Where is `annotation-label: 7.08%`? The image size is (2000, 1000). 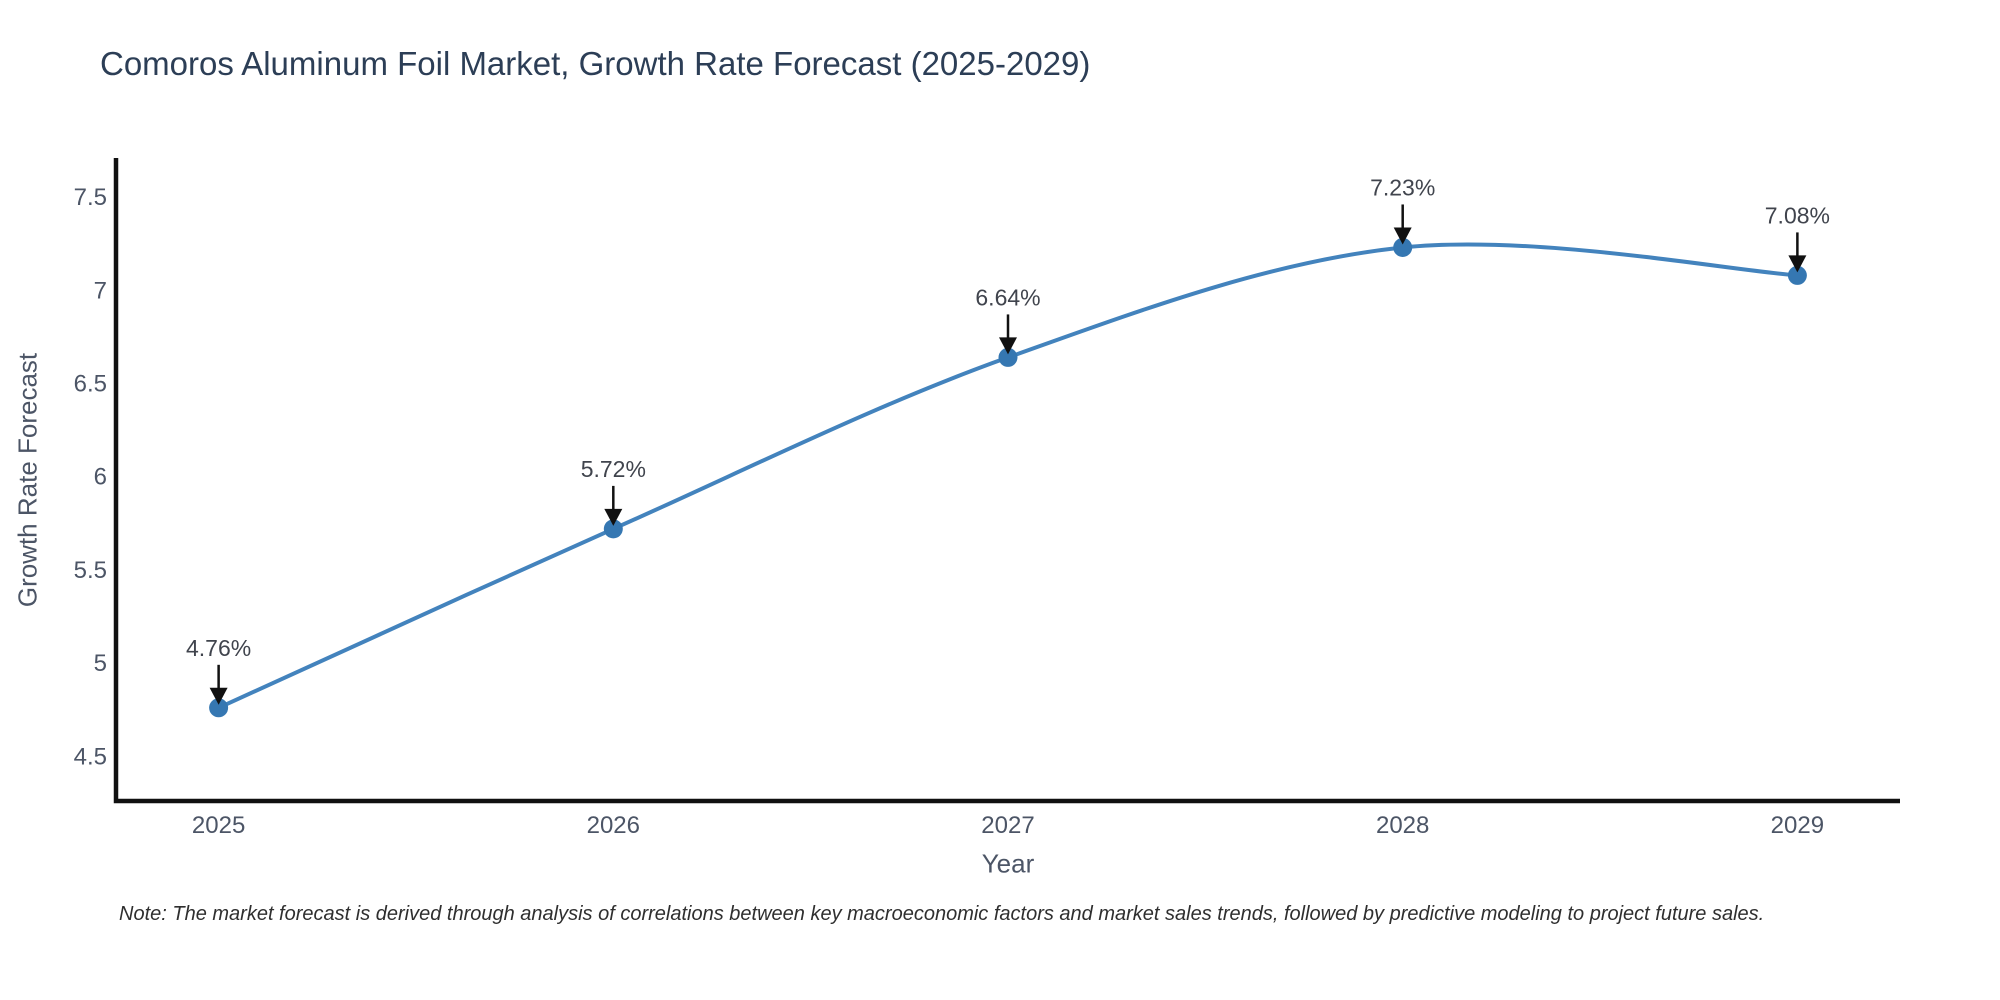
annotation-label: 7.08% is located at coordinates (1797, 215).